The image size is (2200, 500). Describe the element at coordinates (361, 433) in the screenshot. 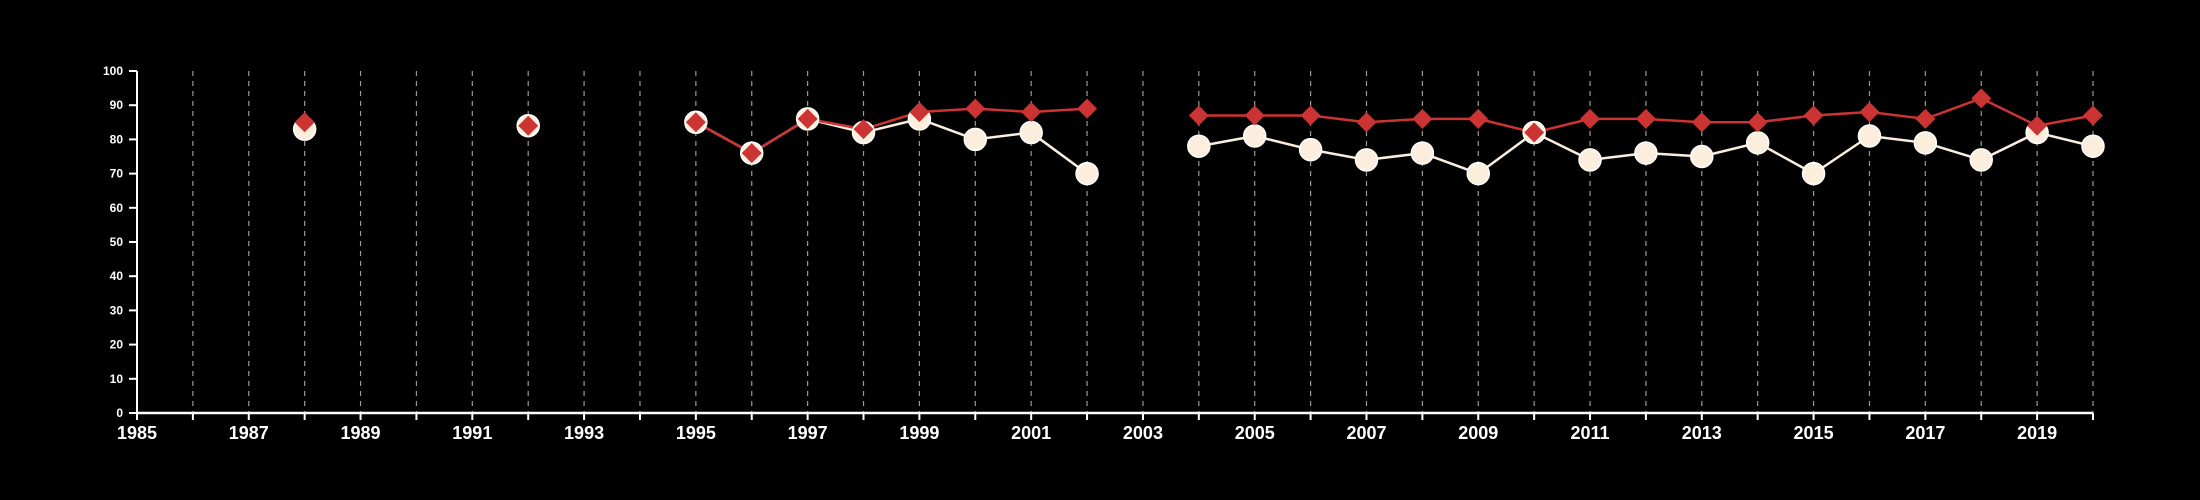

I see `x-tick-label: 1989` at that location.